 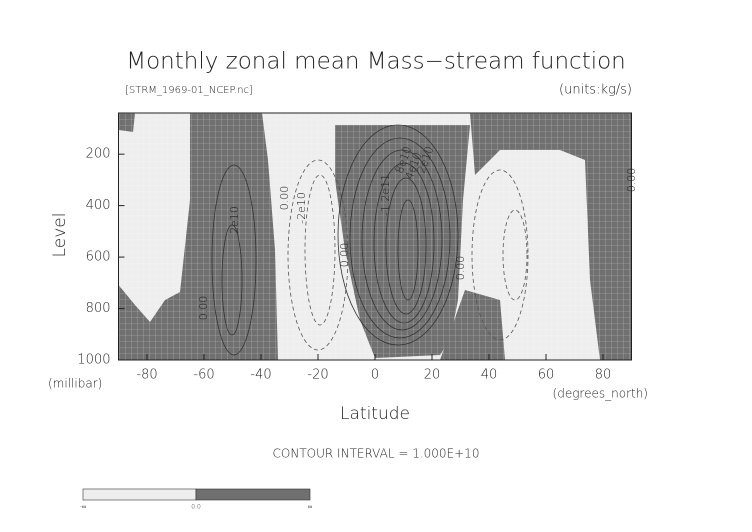 What do you see at coordinates (376, 62) in the screenshot?
I see `chart-title: Monthly zonal mean Mass−stream function` at bounding box center [376, 62].